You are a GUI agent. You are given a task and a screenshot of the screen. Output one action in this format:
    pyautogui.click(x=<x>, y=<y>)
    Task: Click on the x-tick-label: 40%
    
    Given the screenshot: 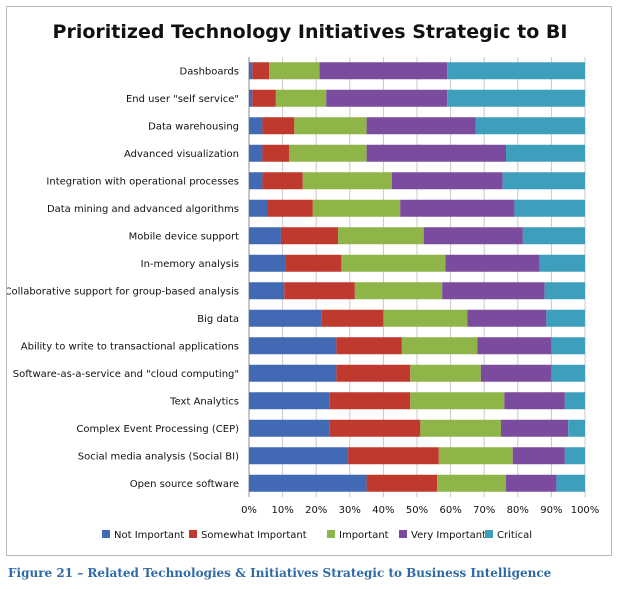 What is the action you would take?
    pyautogui.click(x=383, y=510)
    